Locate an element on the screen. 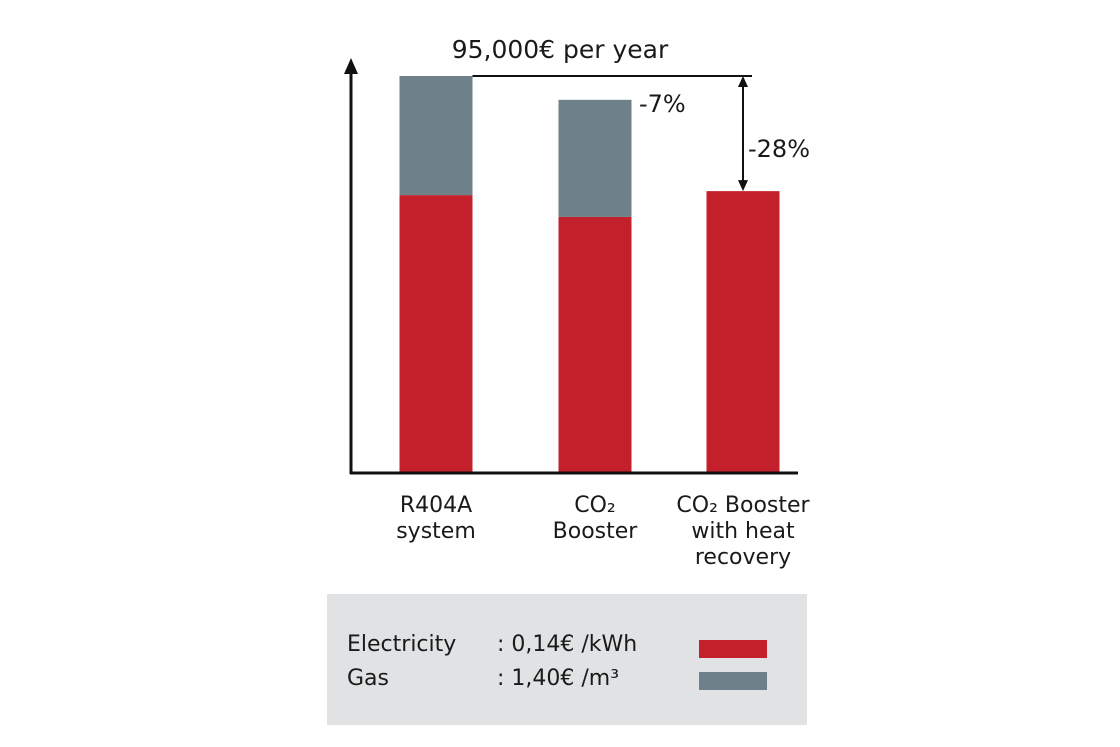 Image resolution: width=1120 pixels, height=747 pixels. reduction-arrow-head-bottom is located at coordinates (743, 186).